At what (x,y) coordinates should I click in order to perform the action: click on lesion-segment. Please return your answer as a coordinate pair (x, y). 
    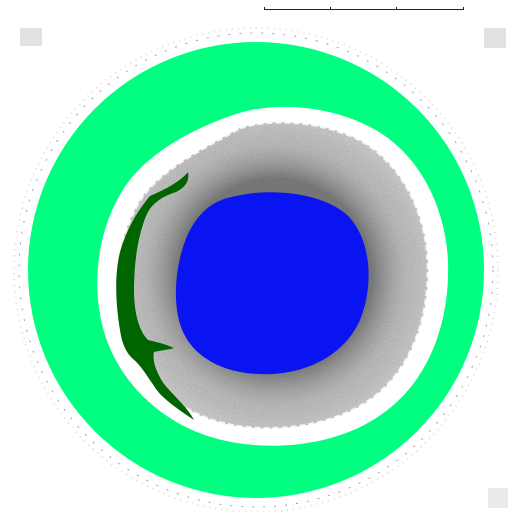
    Looking at the image, I should click on (155, 296).